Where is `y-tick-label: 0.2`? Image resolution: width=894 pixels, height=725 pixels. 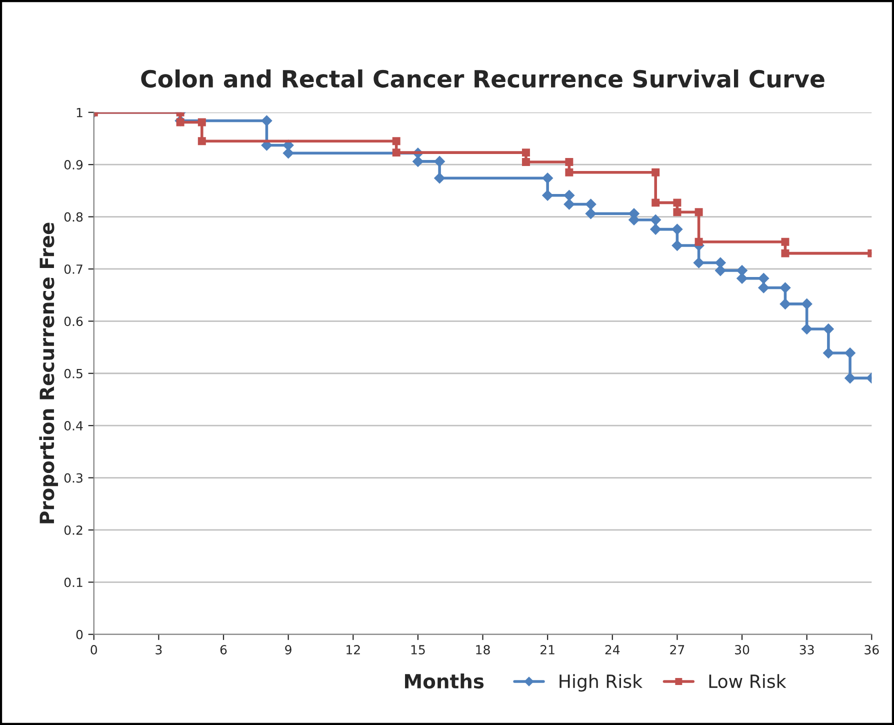
y-tick-label: 0.2 is located at coordinates (73, 530).